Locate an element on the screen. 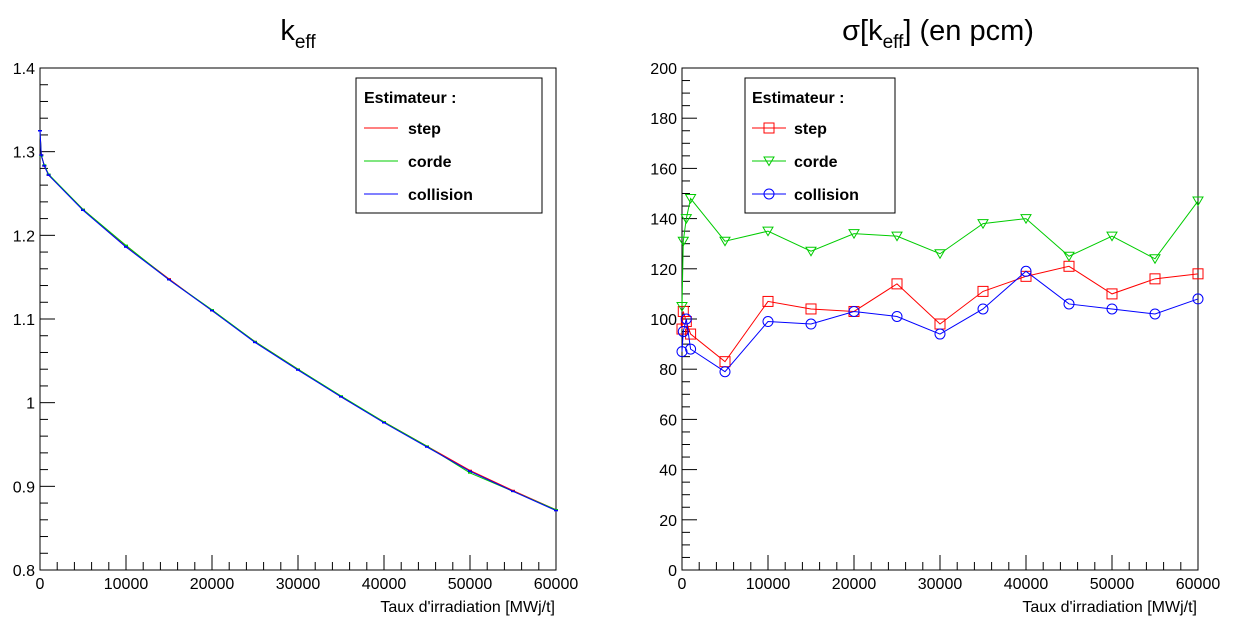  y-tick-label: 0 is located at coordinates (672, 571).